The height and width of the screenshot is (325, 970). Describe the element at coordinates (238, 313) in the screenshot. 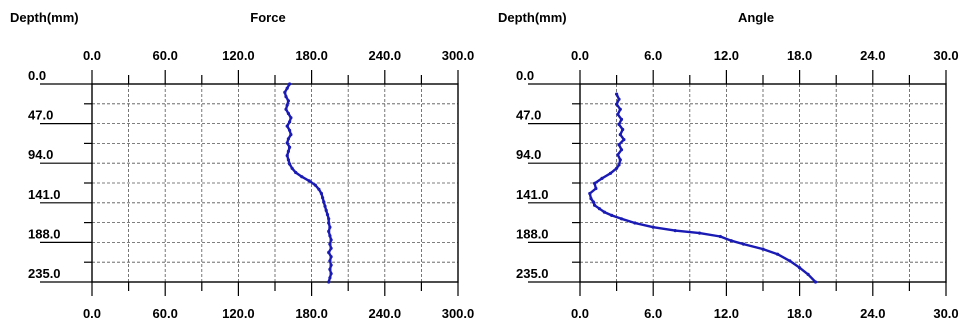

I see `x-tick-label-bottom: 120.0` at that location.